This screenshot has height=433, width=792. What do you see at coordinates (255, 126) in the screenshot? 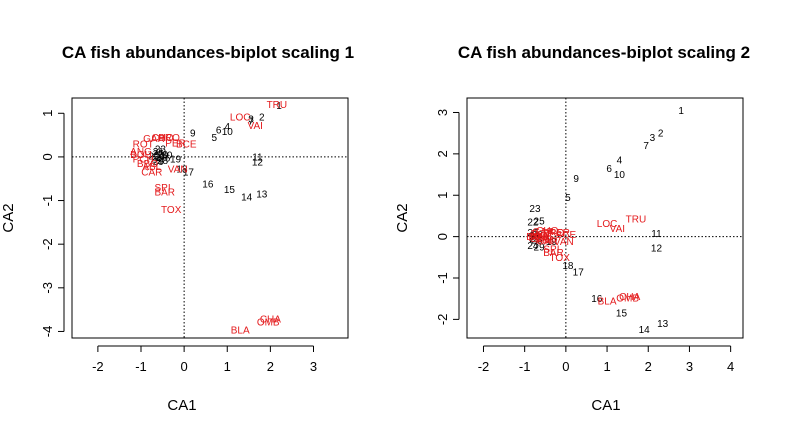
I see `species-label: VAI` at bounding box center [255, 126].